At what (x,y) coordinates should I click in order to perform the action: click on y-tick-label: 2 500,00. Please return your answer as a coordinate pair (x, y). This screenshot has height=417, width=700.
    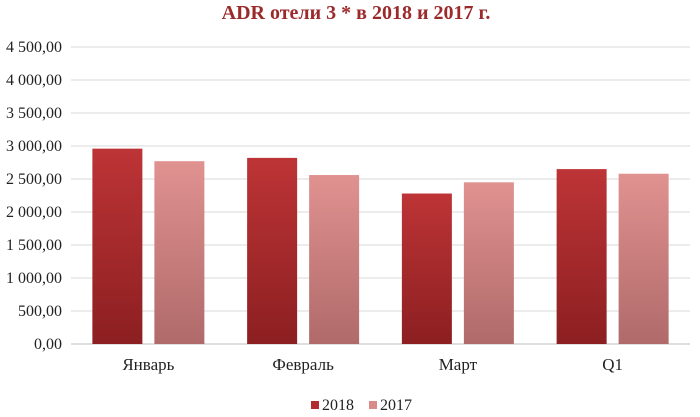
    Looking at the image, I should click on (34, 179).